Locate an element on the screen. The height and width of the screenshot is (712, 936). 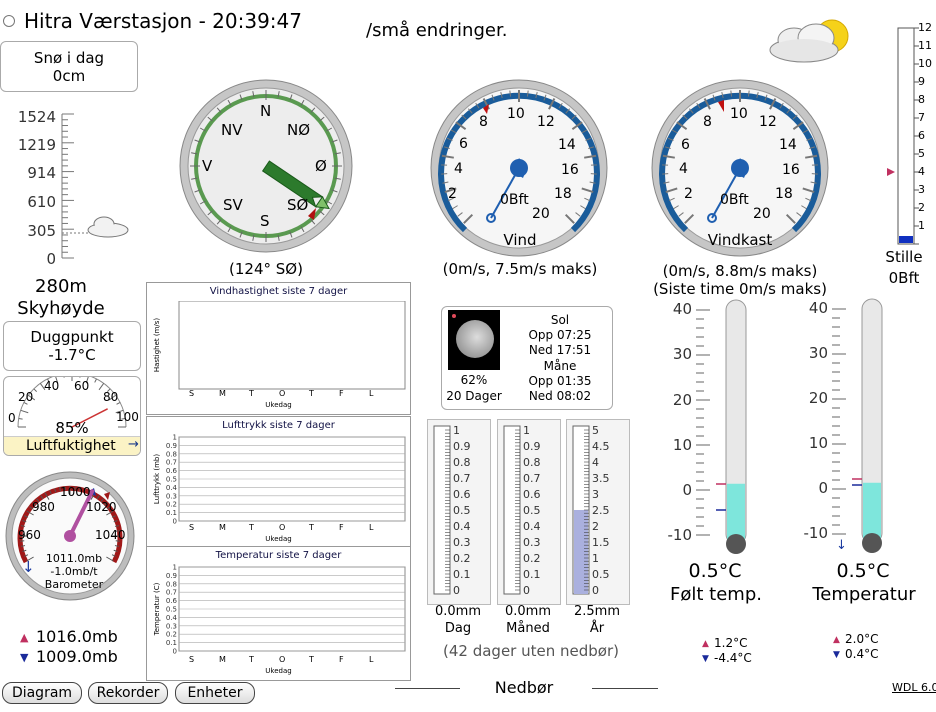
chart-tick-label: 0.4 is located at coordinates (172, 488).